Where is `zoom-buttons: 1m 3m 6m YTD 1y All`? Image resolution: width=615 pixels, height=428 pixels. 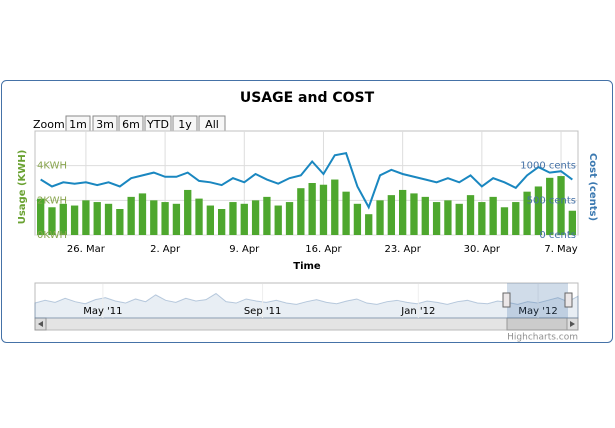 zoom-buttons: 1m 3m 6m YTD 1y All is located at coordinates (145, 124).